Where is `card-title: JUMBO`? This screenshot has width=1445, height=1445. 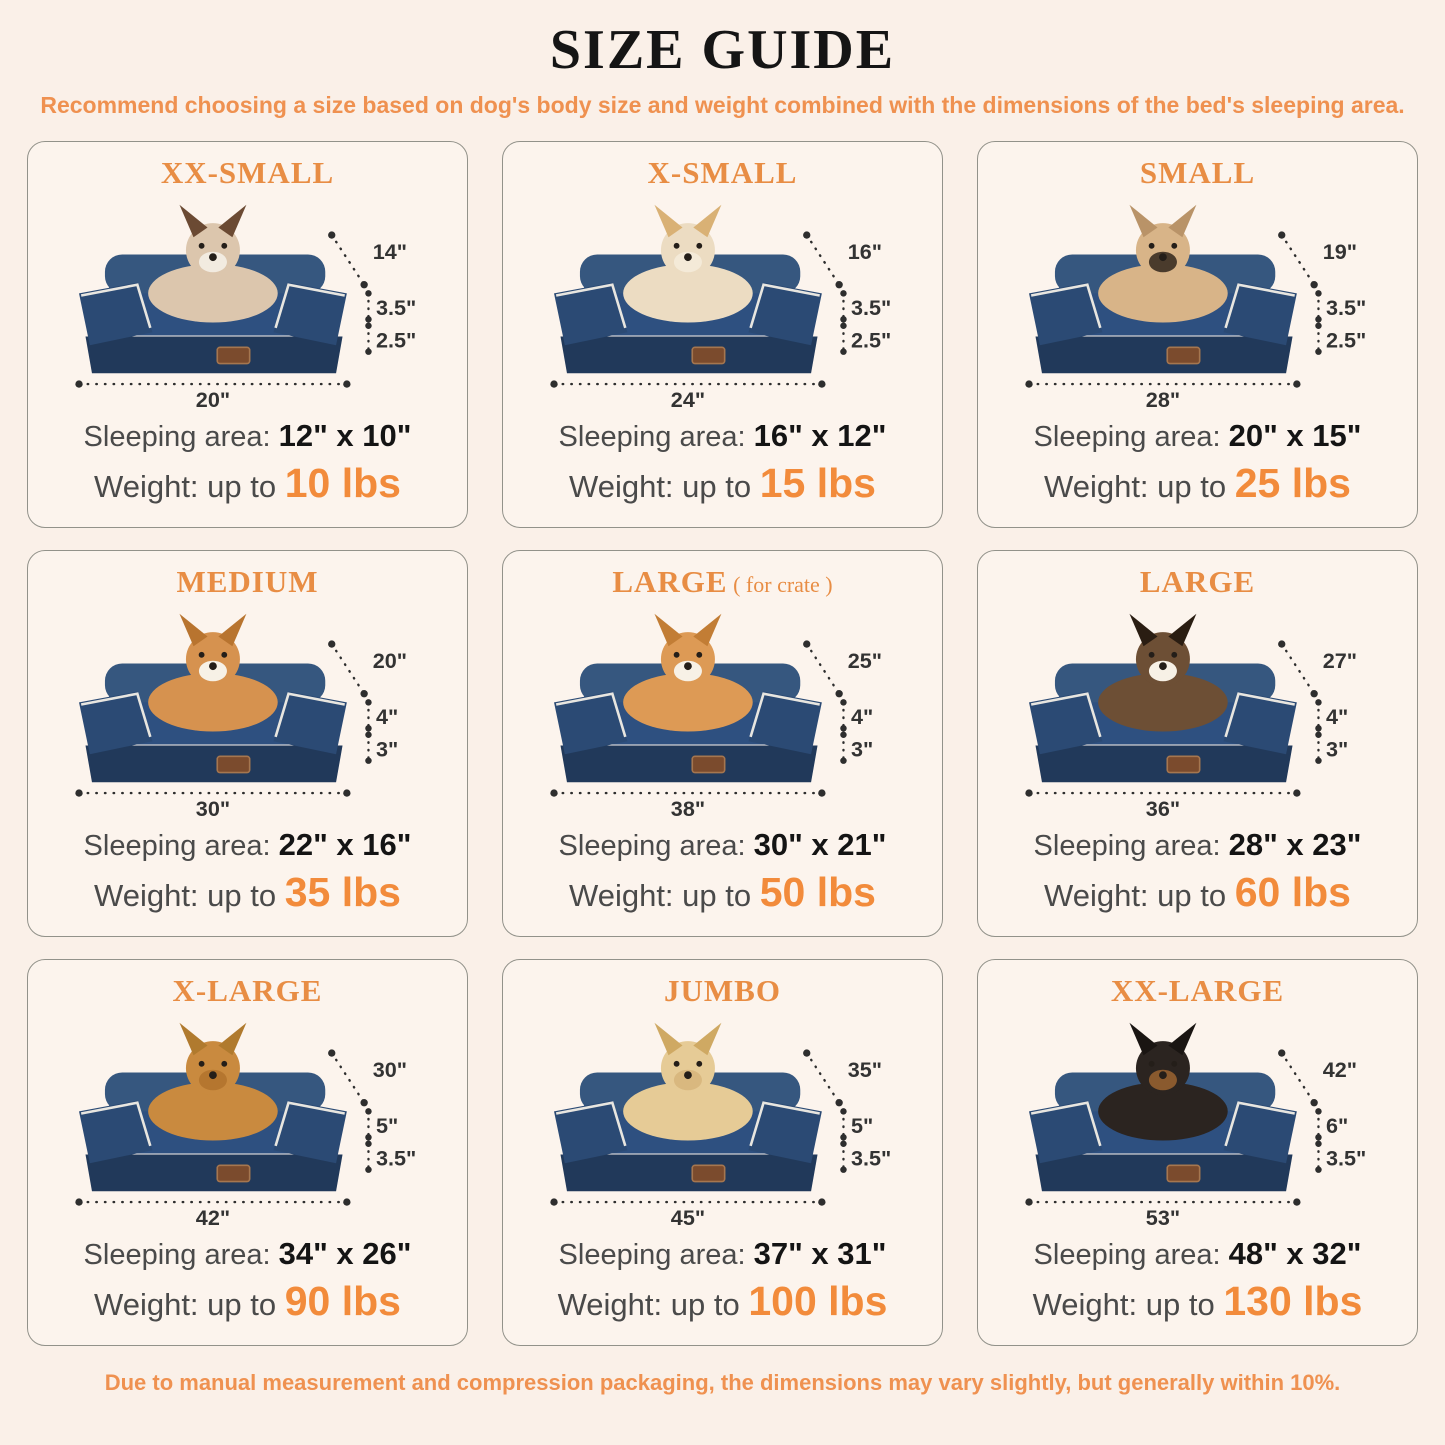 card-title: JUMBO is located at coordinates (722, 991).